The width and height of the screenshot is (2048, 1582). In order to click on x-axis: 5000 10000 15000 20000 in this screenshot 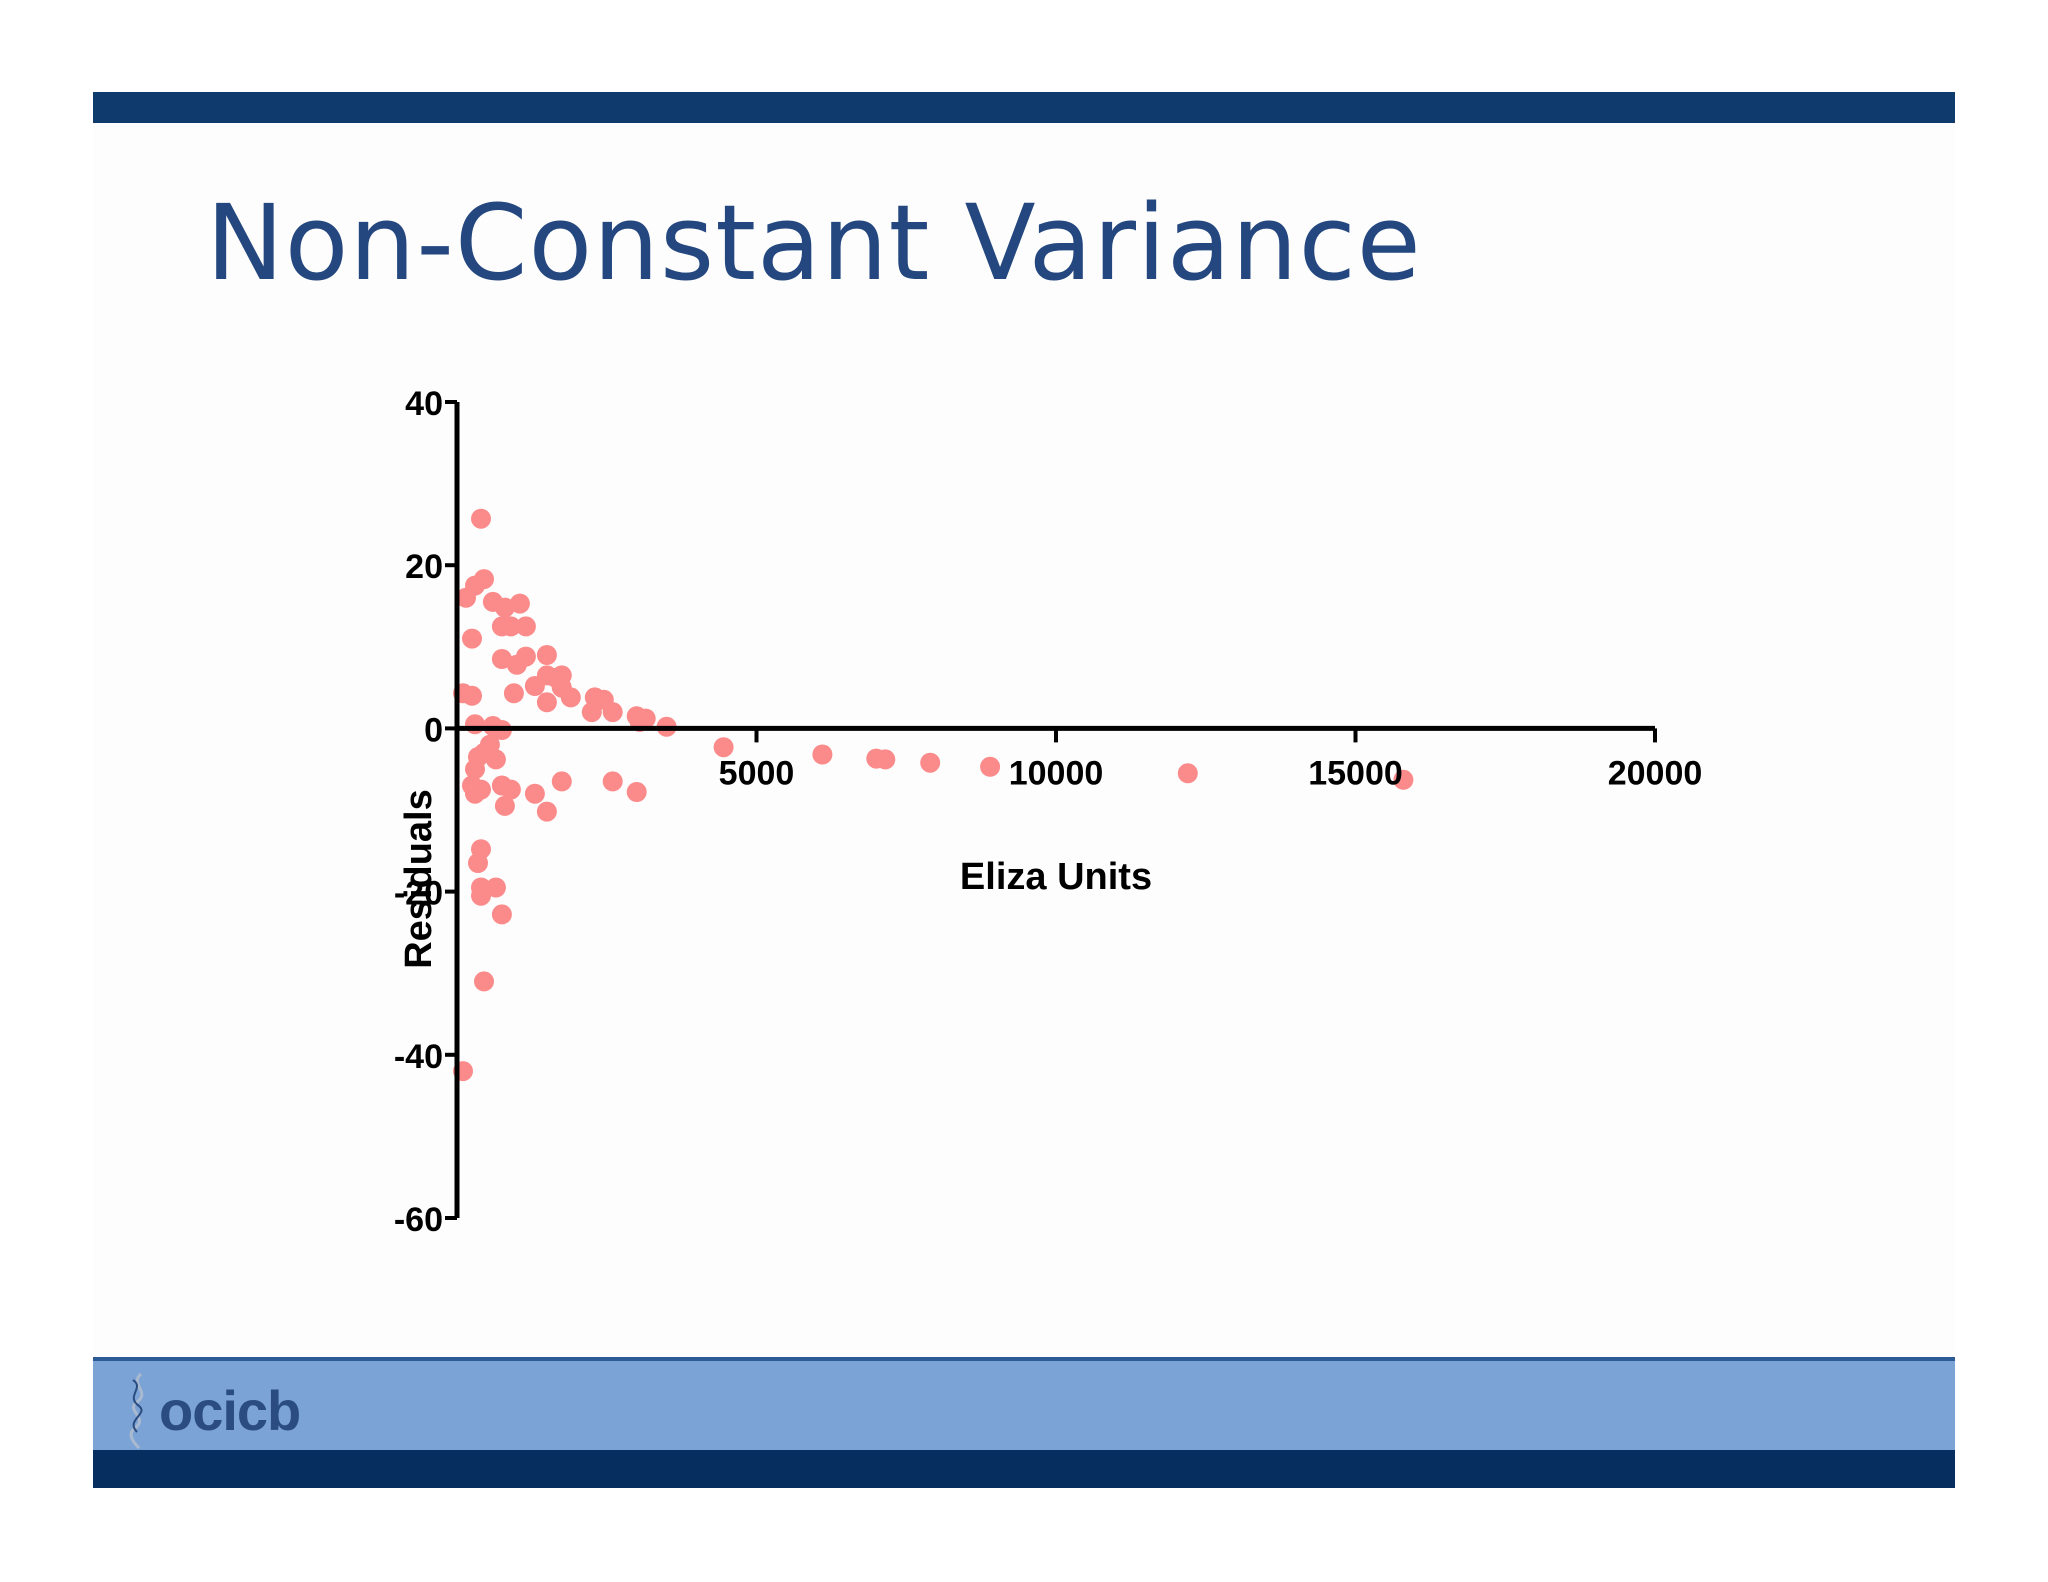, I will do `click(1080, 758)`.